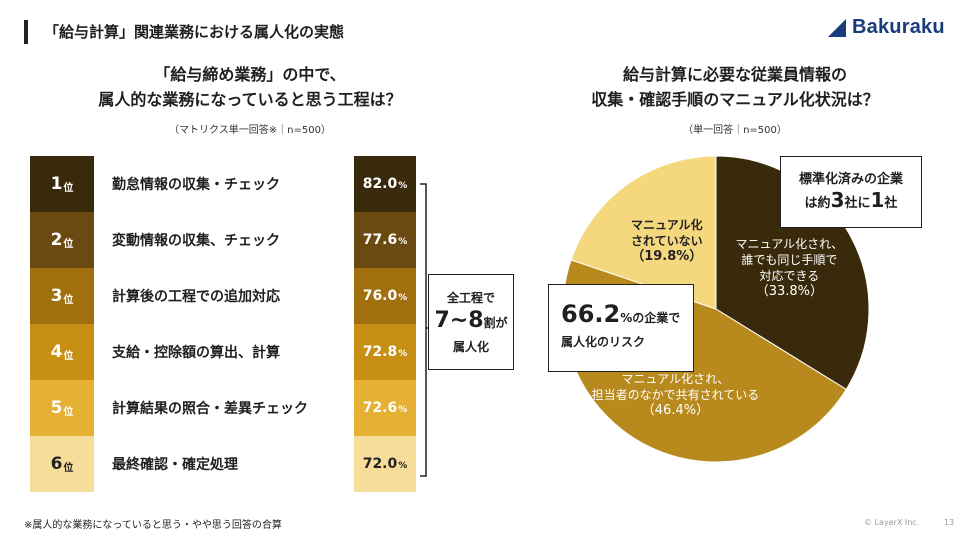 This screenshot has height=540, width=960. Describe the element at coordinates (837, 27) in the screenshot. I see `bakuraku-logo-icon` at that location.